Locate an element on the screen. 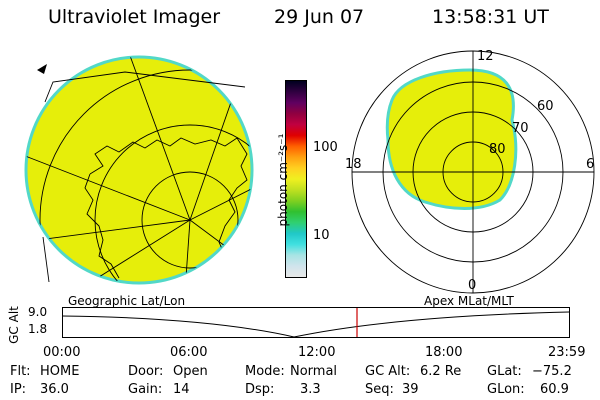 The image size is (600, 400). status-glat-label: GLat: is located at coordinates (504, 371).